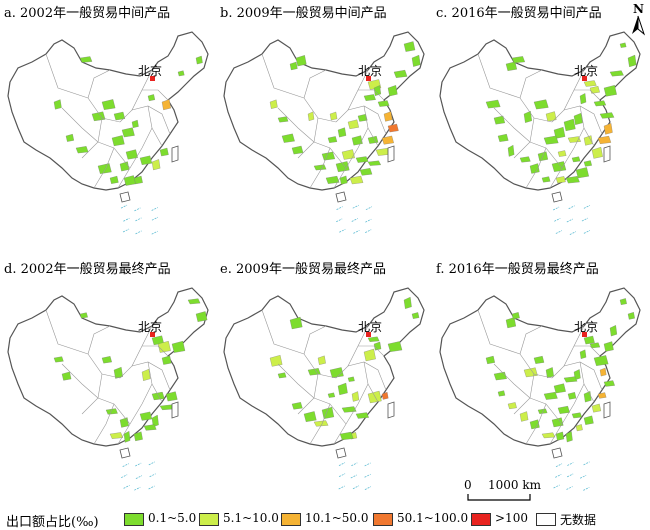  What do you see at coordinates (370, 71) in the screenshot?
I see `city-label-beijing-b: 北京` at bounding box center [370, 71].